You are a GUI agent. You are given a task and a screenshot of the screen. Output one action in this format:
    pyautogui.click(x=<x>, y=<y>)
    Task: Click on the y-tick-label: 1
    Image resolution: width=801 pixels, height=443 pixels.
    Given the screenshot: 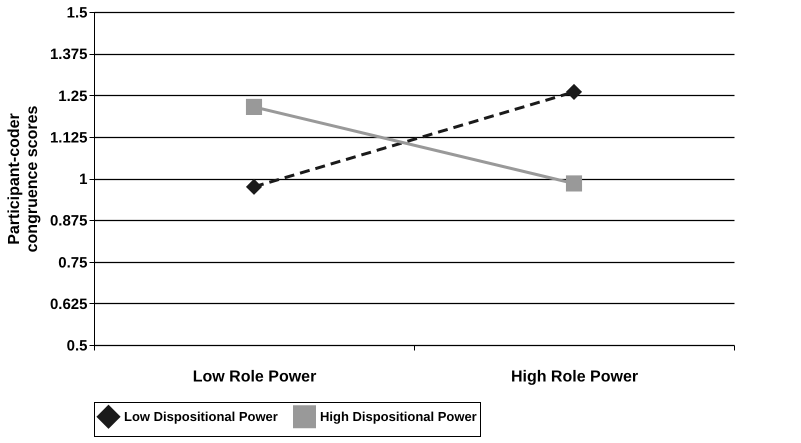 What is the action you would take?
    pyautogui.click(x=83, y=179)
    